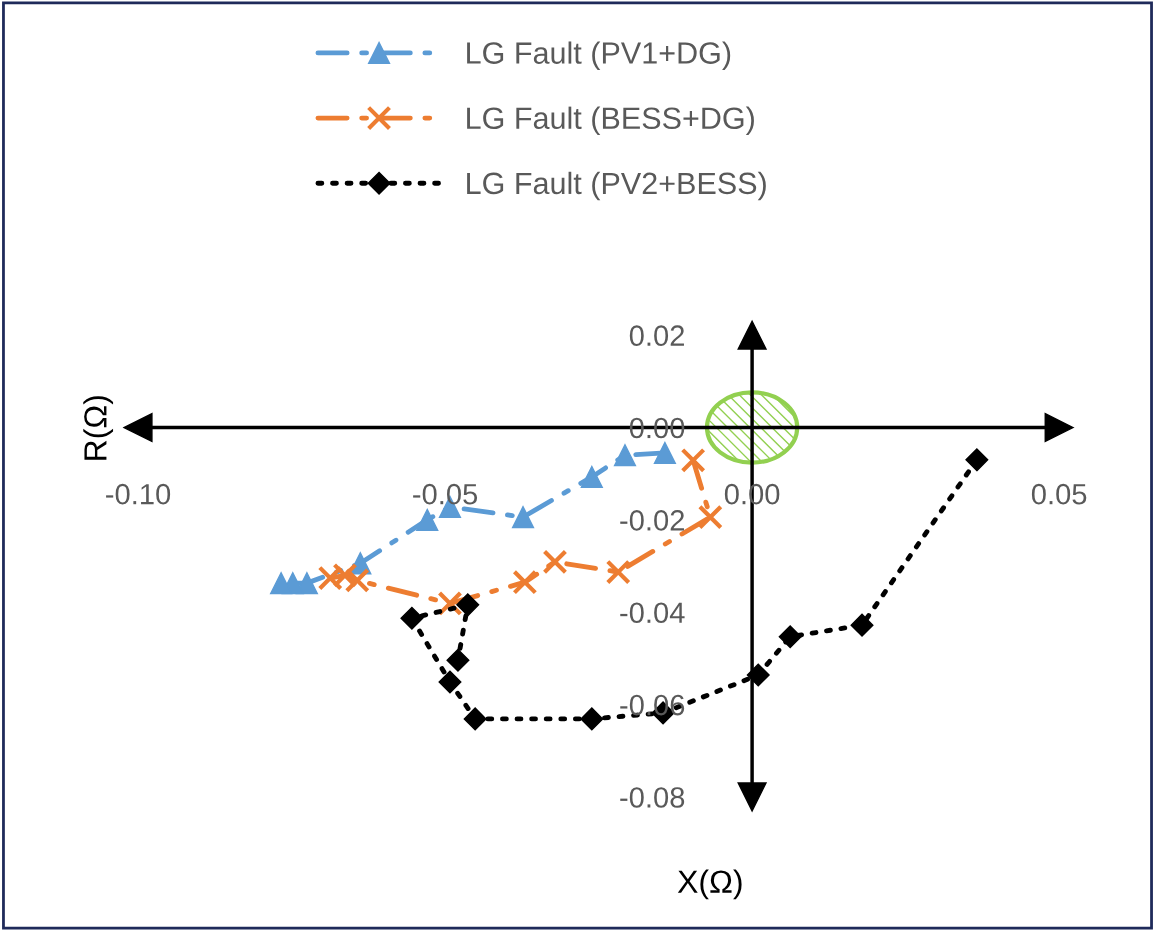 Image resolution: width=1155 pixels, height=931 pixels. What do you see at coordinates (652, 520) in the screenshot?
I see `y-tick-label: -0.02` at bounding box center [652, 520].